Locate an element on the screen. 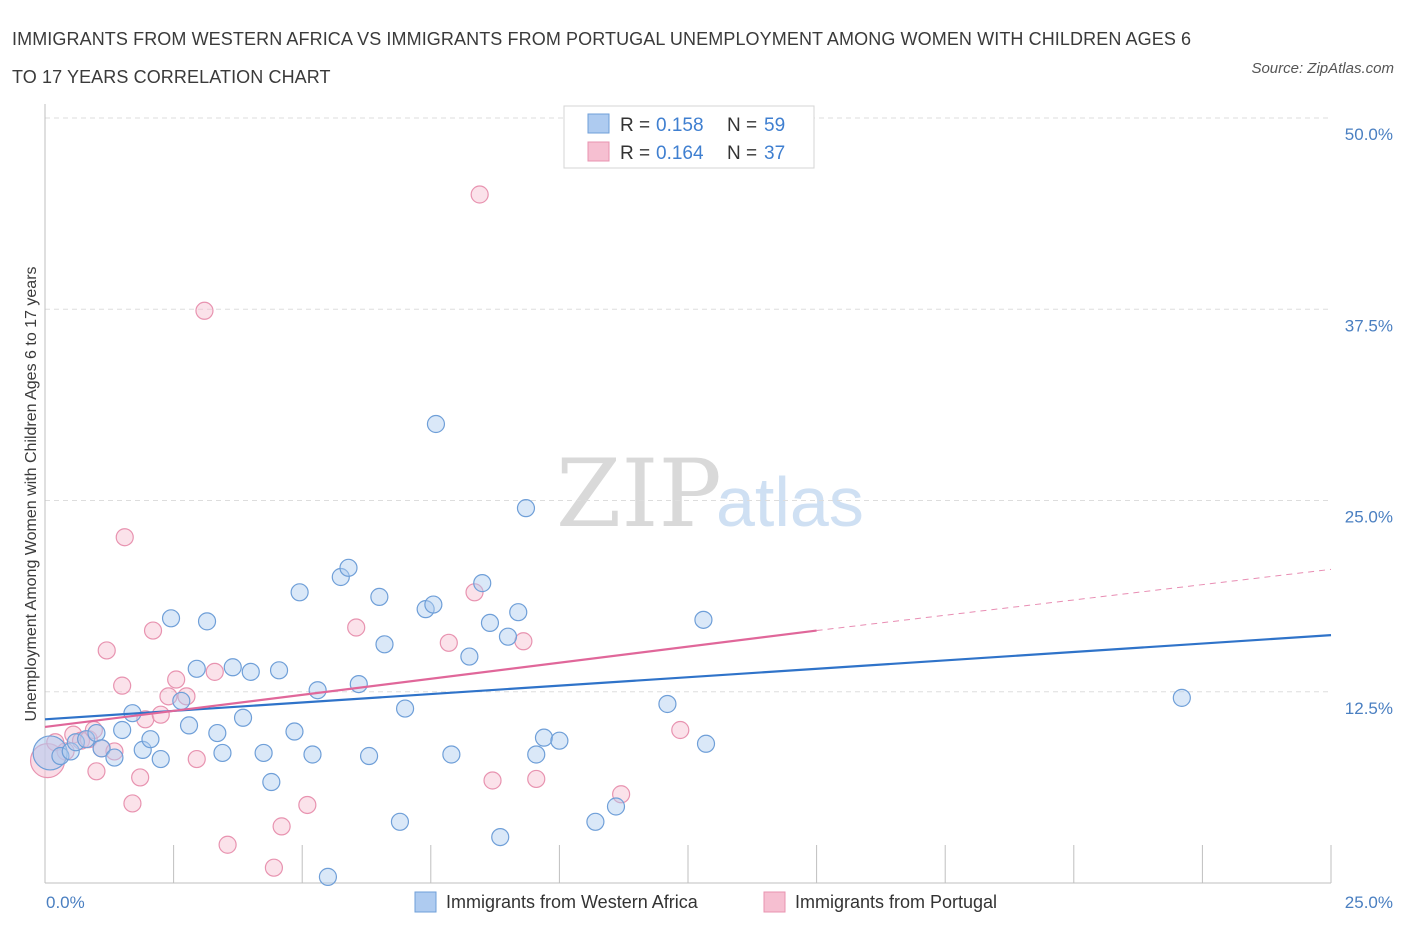 The image size is (1406, 930). legend-pink-r-label: R = is located at coordinates (635, 153).